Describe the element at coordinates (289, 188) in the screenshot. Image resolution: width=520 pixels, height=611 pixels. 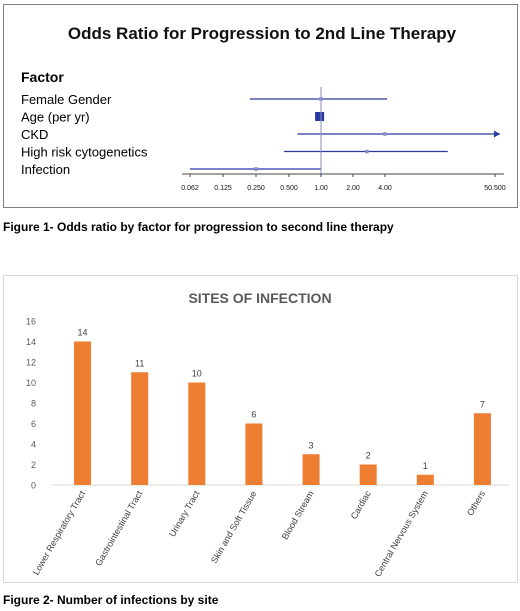
I see `x-tick-label: 0.500` at that location.